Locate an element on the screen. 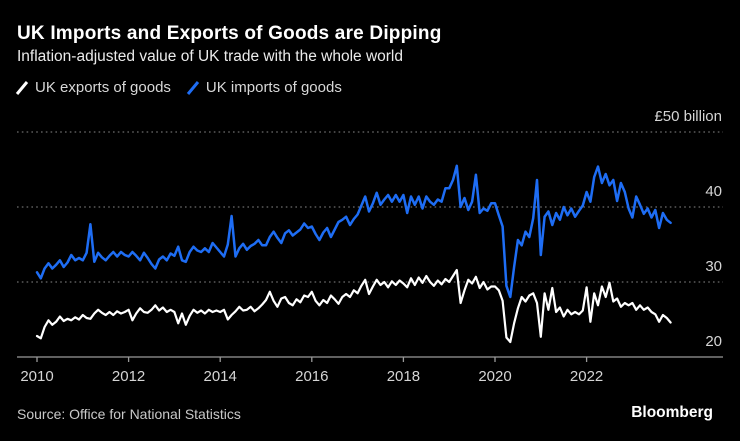  x-tick-label-2018: 2018 is located at coordinates (403, 376).